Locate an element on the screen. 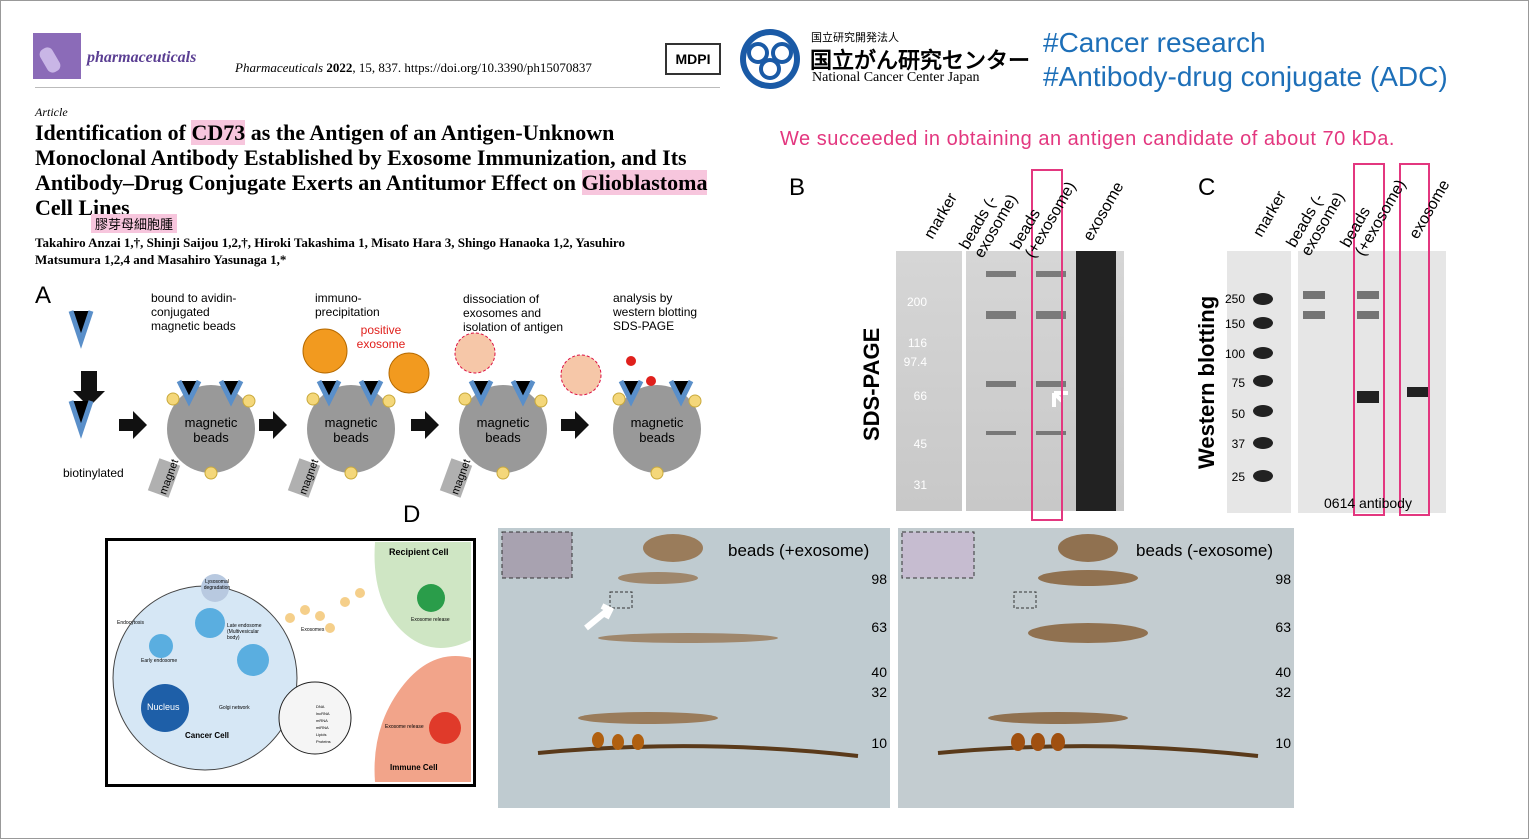 The image size is (1529, 839). marker-label: 250 is located at coordinates (1234, 299).